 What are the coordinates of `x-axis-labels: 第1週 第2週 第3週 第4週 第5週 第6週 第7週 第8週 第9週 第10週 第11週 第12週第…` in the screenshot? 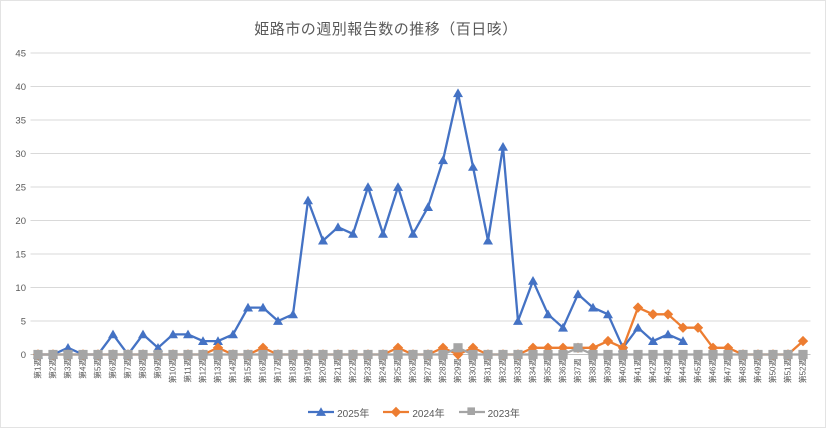 It's located at (420, 371).